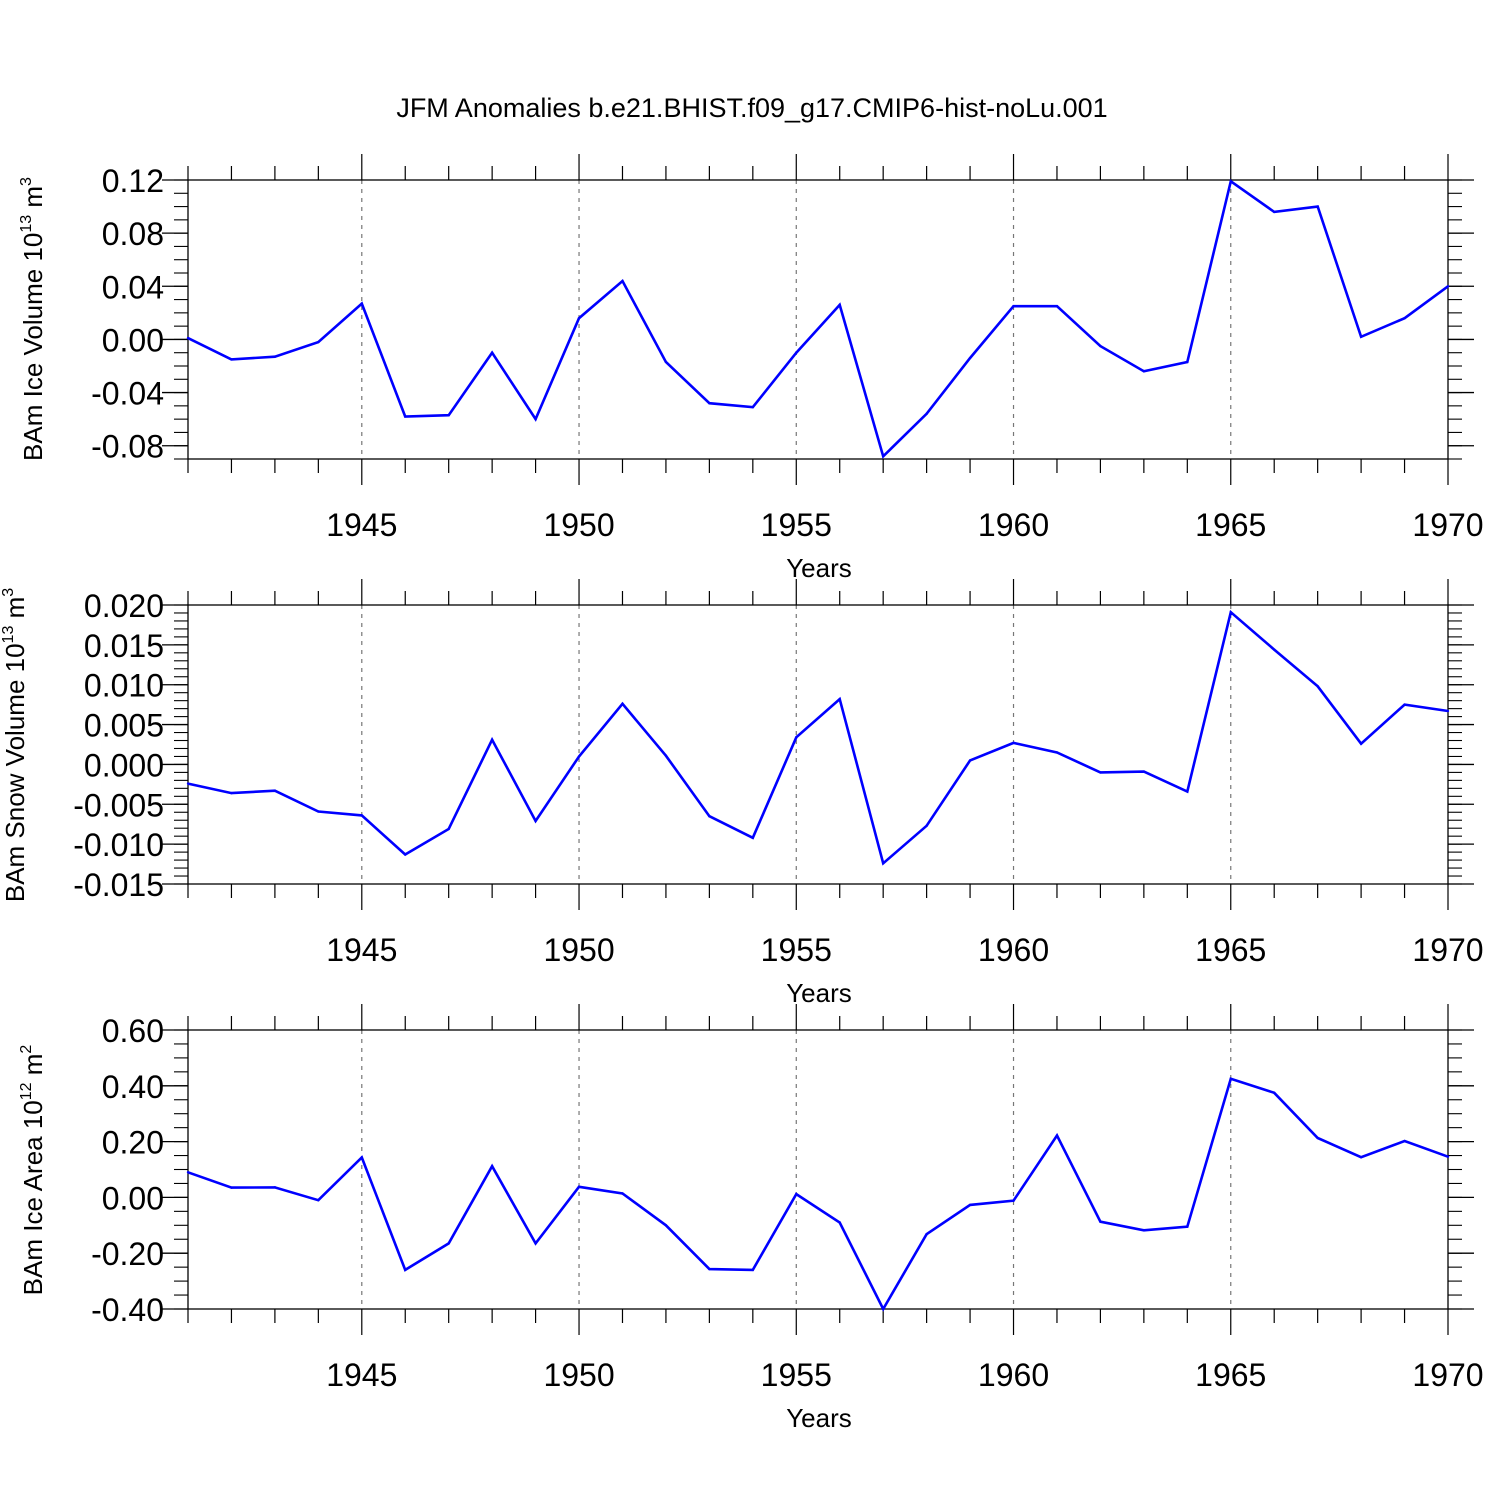 Image resolution: width=1500 pixels, height=1500 pixels. What do you see at coordinates (33, 1170) in the screenshot?
I see `panel-ice-area-ylabel: BAm Ice Area 1012 m2` at bounding box center [33, 1170].